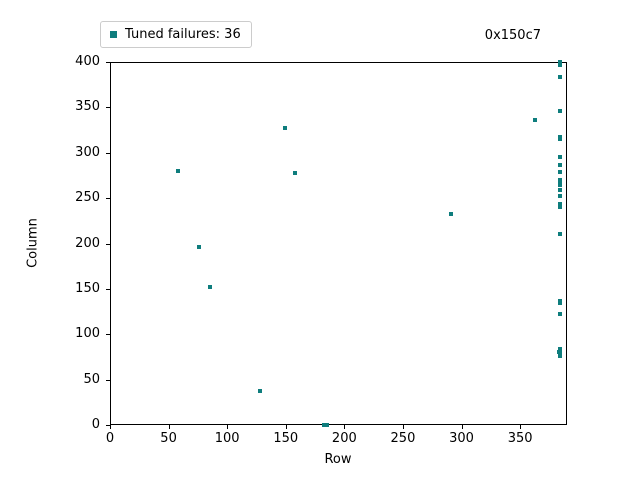 The width and height of the screenshot is (640, 480). What do you see at coordinates (33, 243) in the screenshot?
I see `y-axis-label: Column` at bounding box center [33, 243].